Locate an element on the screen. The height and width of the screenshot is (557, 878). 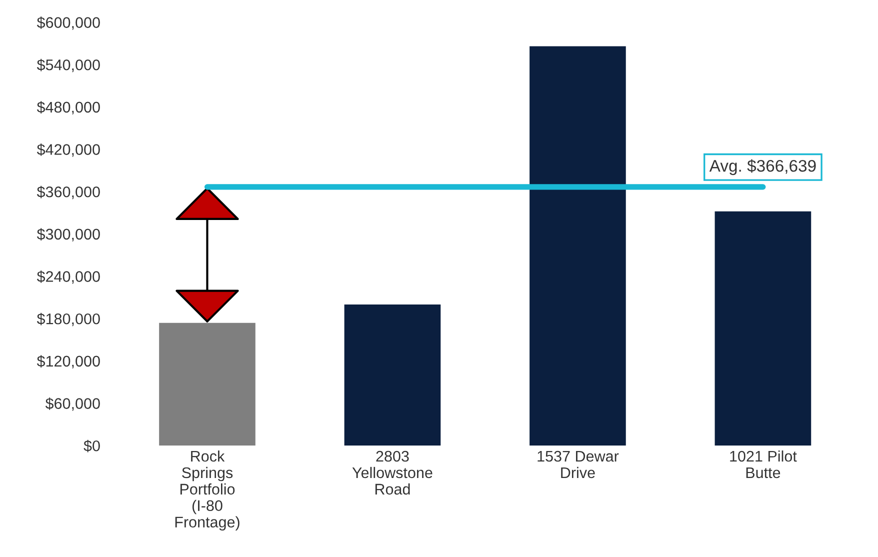
y-tick-label: $60,000 is located at coordinates (72, 404).